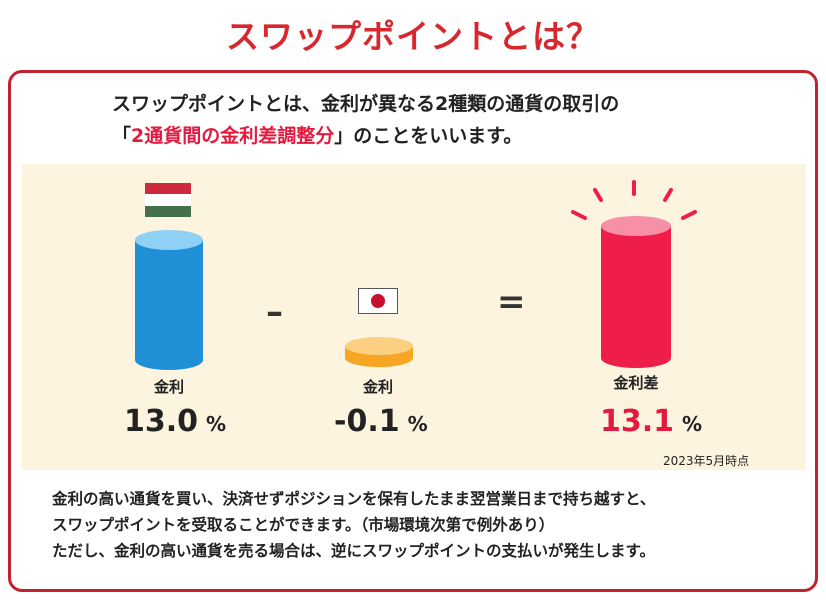  What do you see at coordinates (706, 461) in the screenshot?
I see `date-note: 2023年5月時点` at bounding box center [706, 461].